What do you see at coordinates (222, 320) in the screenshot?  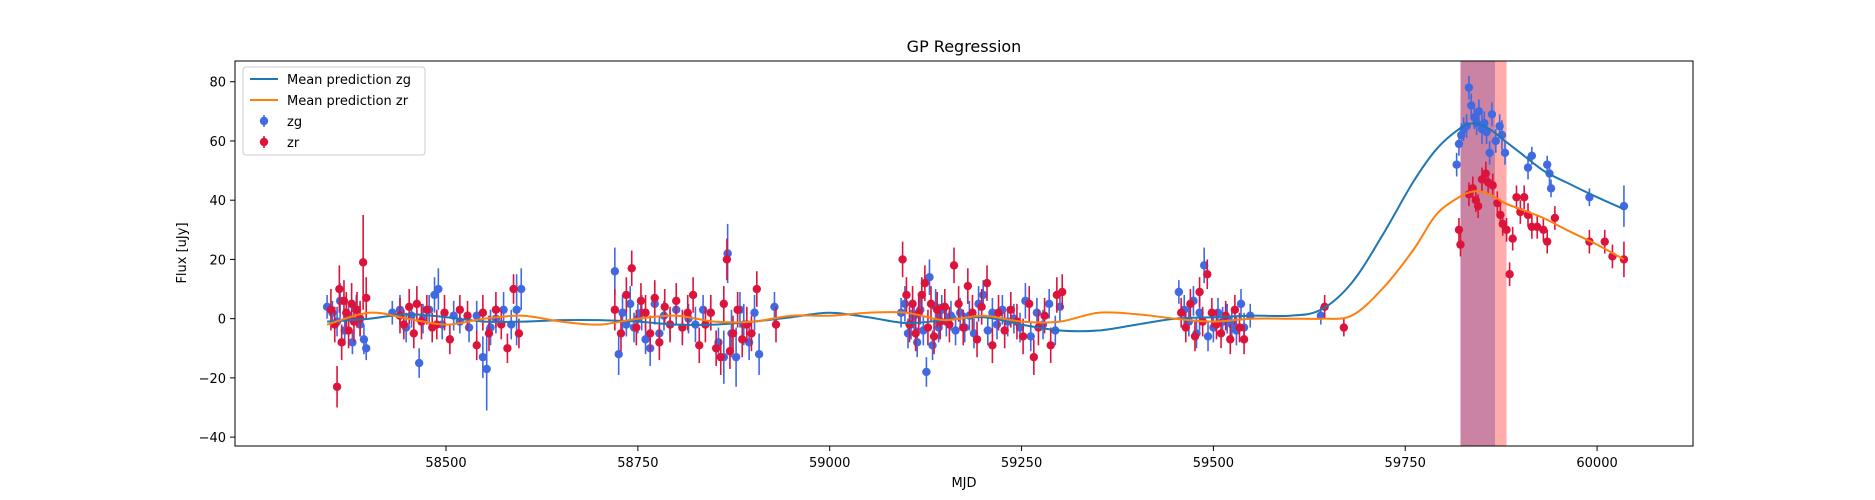 I see `y-tick-label: 0` at bounding box center [222, 320].